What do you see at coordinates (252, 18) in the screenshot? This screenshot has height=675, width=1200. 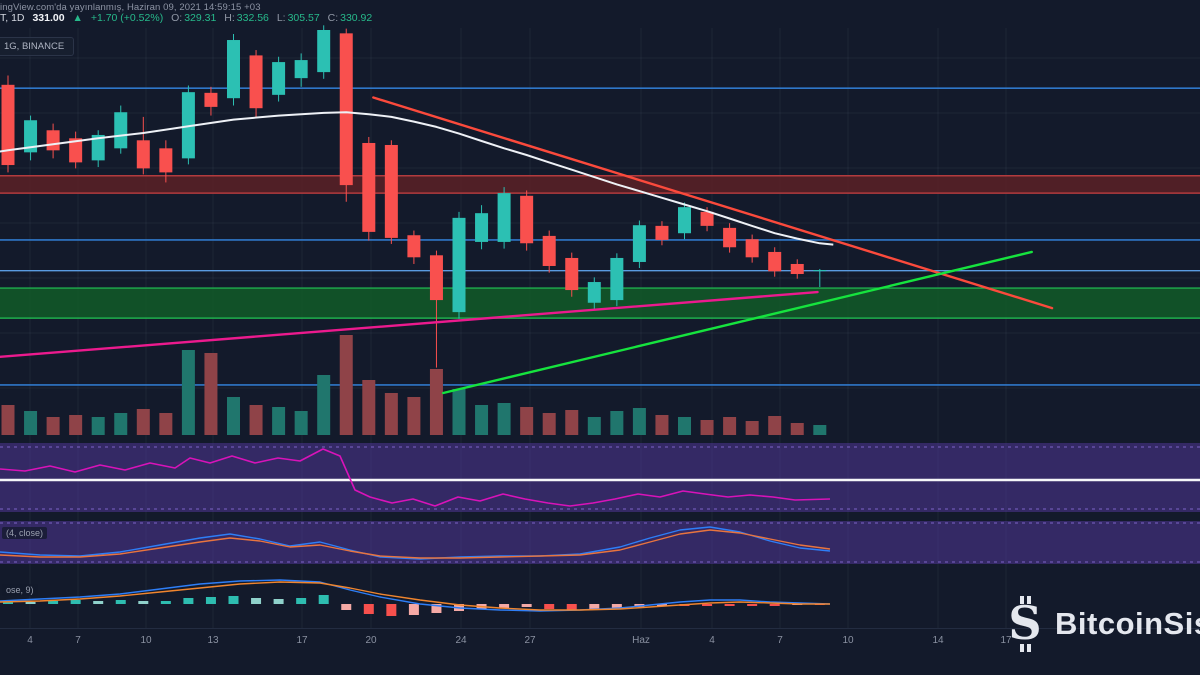 I see `high-value: 332.56` at bounding box center [252, 18].